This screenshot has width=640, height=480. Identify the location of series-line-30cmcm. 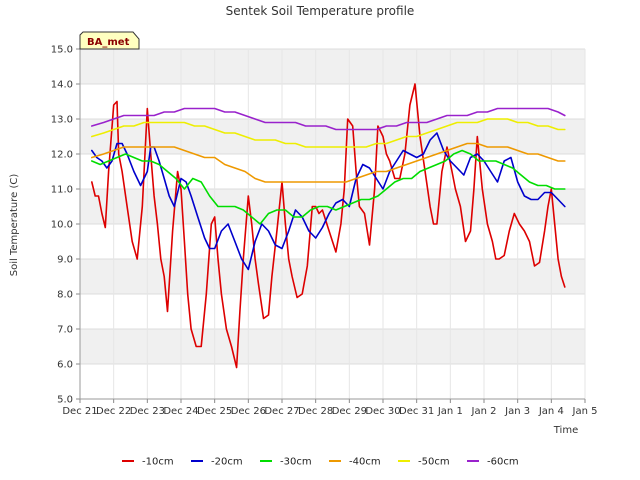
(328, 187).